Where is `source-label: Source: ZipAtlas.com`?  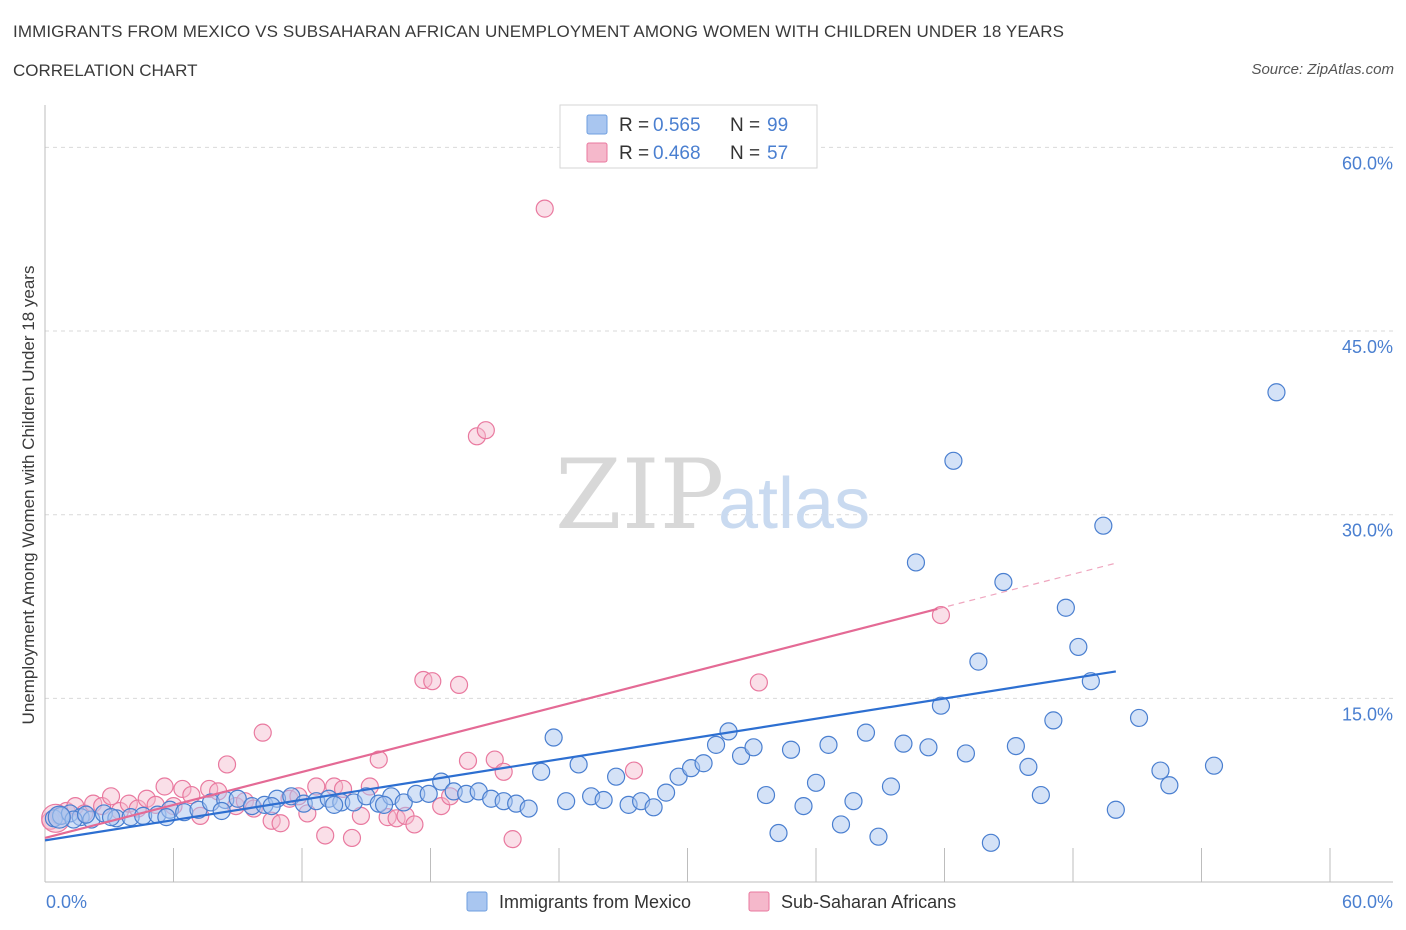 source-label: Source: ZipAtlas.com is located at coordinates (1322, 69).